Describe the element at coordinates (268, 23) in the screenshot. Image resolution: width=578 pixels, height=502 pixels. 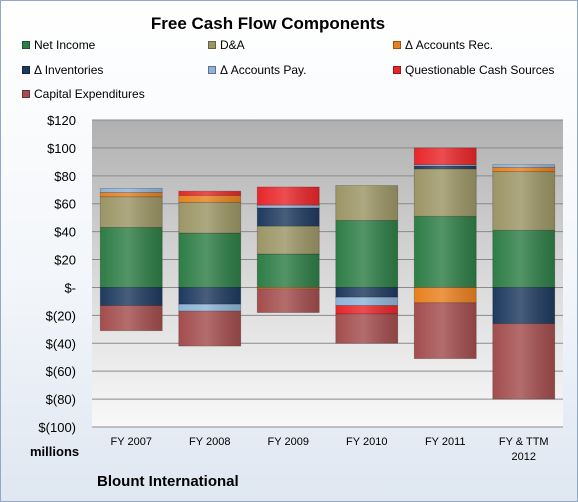
I see `chart-title: Free Cash Flow Components` at that location.